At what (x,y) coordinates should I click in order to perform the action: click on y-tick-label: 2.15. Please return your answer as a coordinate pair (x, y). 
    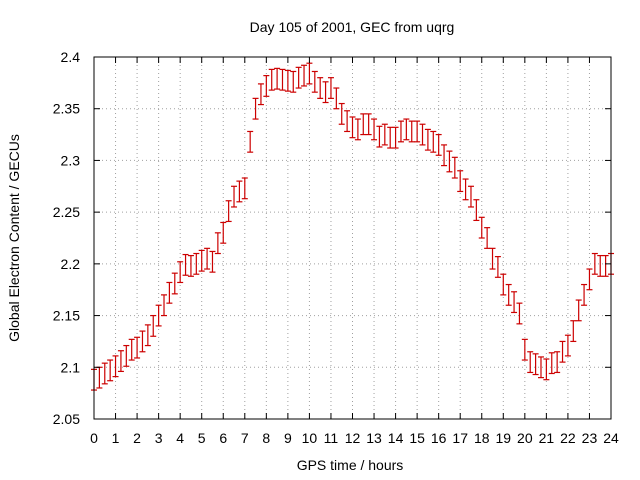
    Looking at the image, I should click on (66, 316).